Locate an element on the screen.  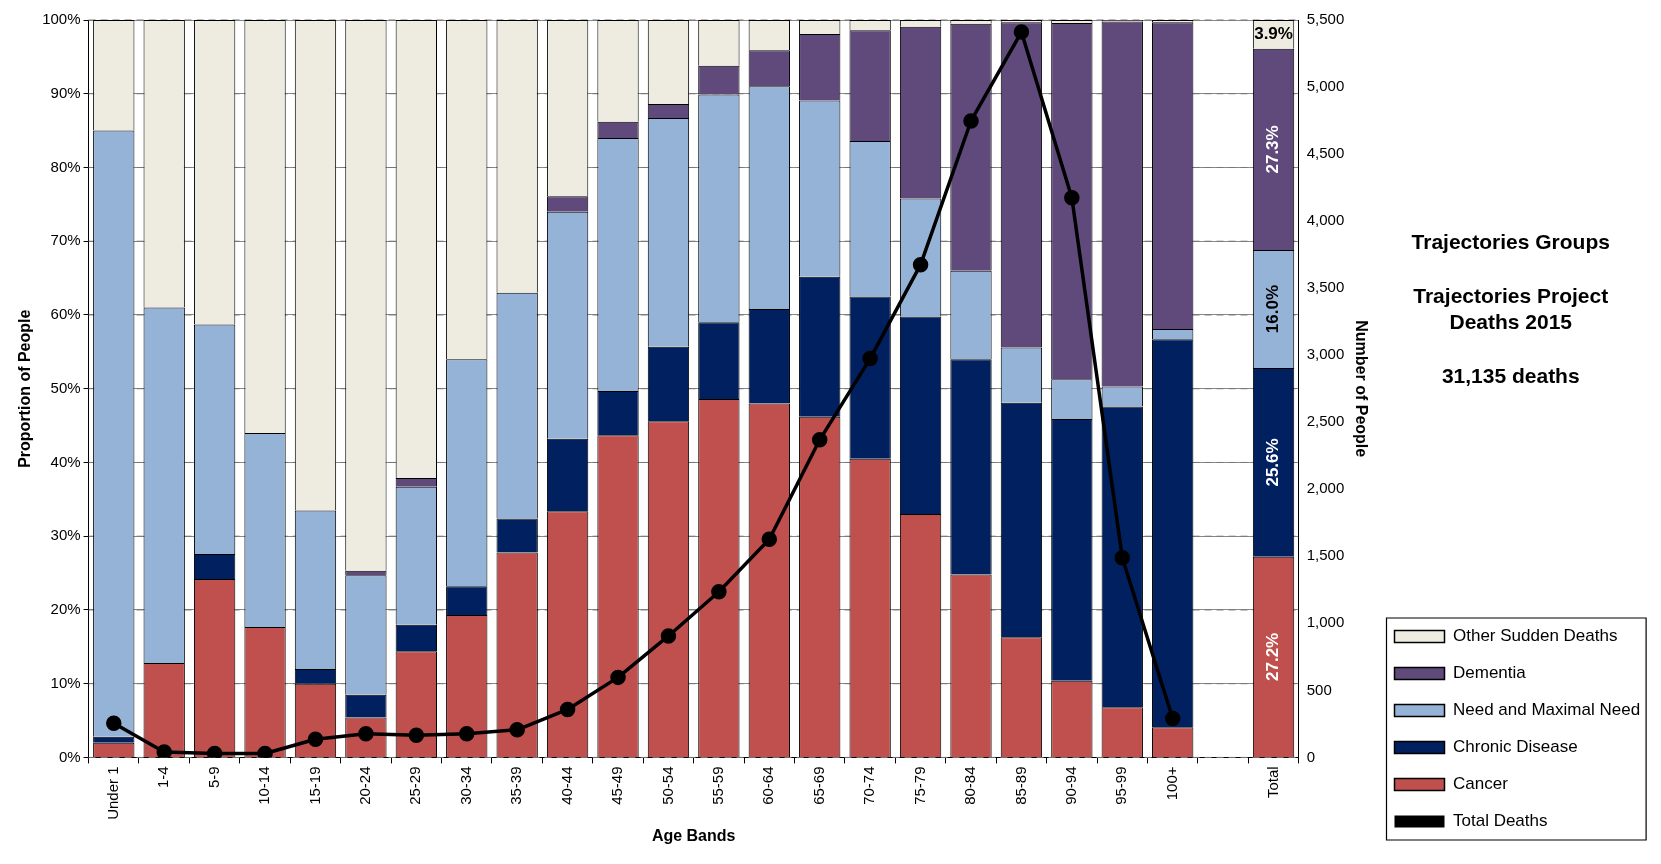
x-tick-label: 50-54 is located at coordinates (667, 785).